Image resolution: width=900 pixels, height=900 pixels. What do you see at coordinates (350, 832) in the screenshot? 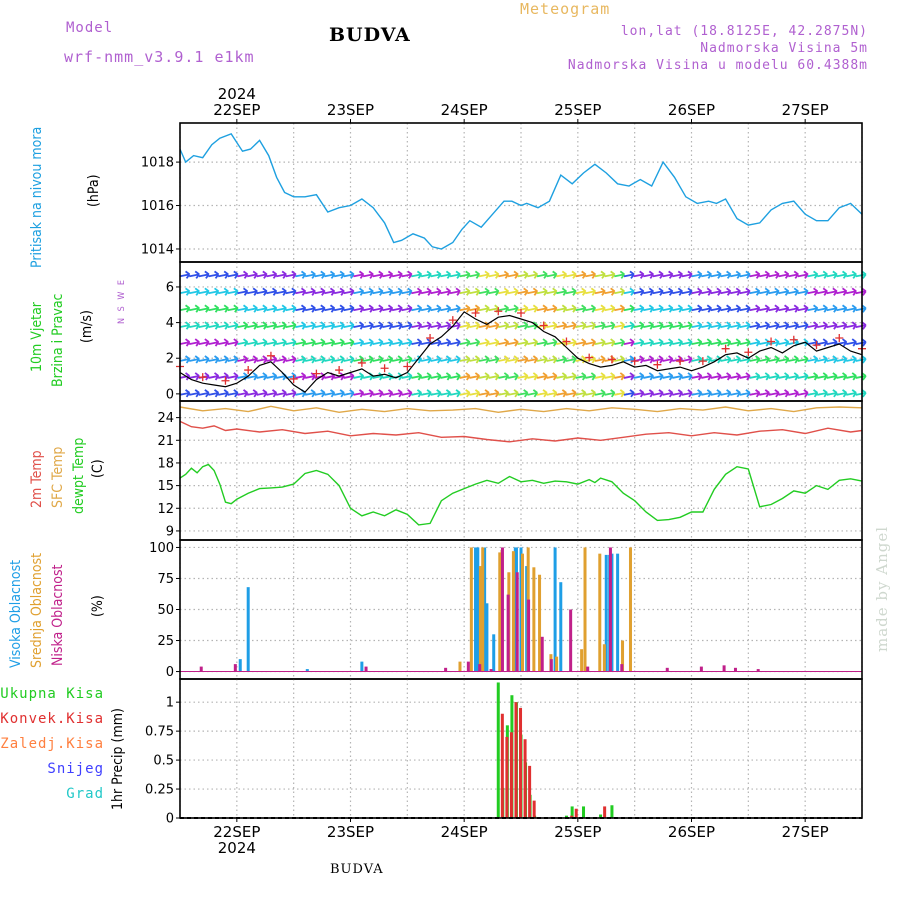
I see `bottom-day-label: 23SEP` at bounding box center [350, 832].